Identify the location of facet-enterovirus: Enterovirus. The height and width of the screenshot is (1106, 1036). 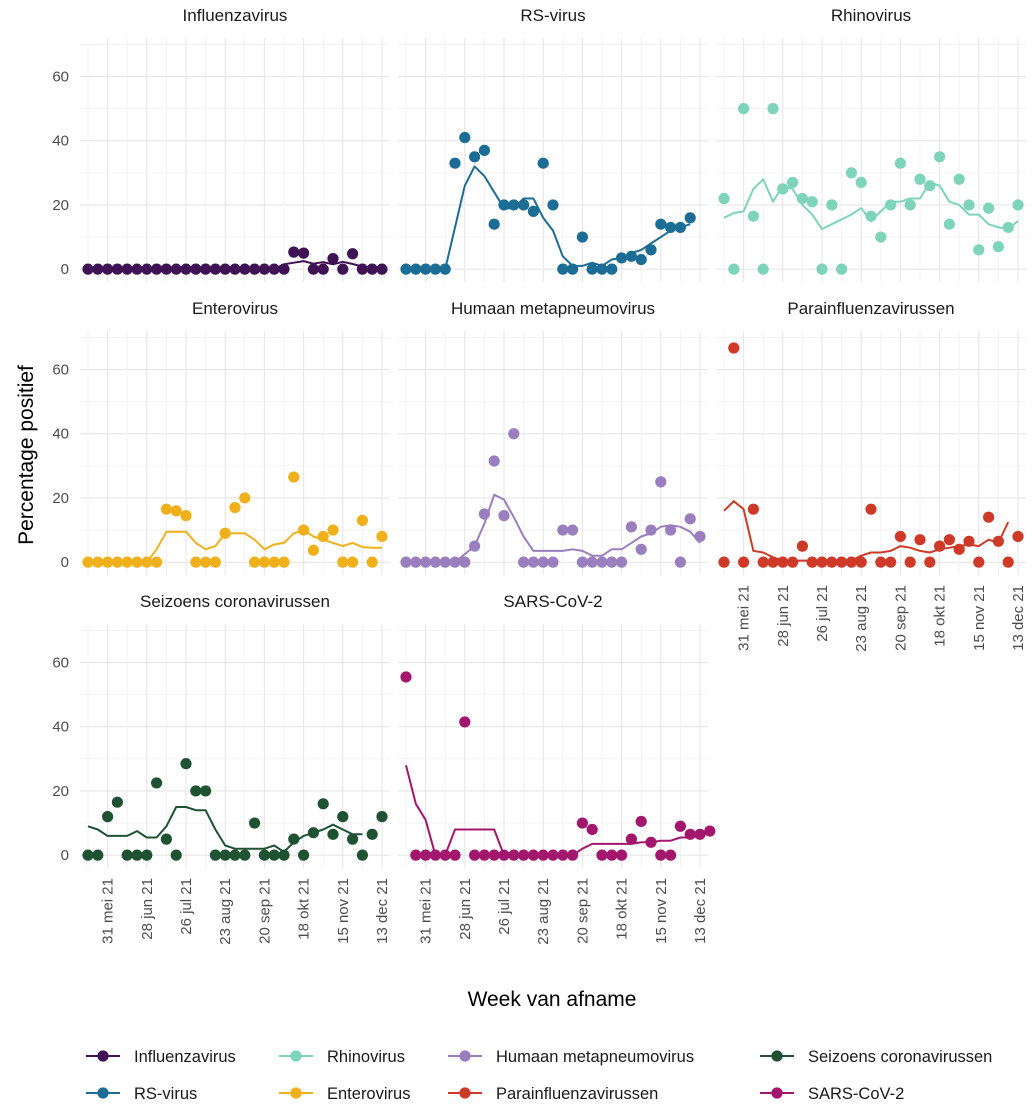
(235, 437).